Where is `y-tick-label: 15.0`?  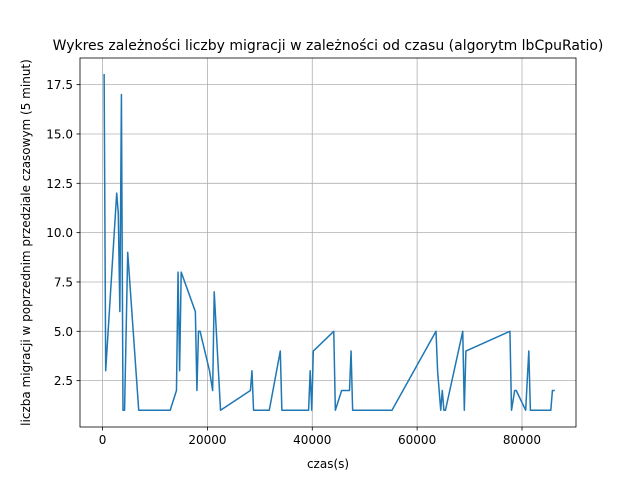 y-tick-label: 15.0 is located at coordinates (59, 134).